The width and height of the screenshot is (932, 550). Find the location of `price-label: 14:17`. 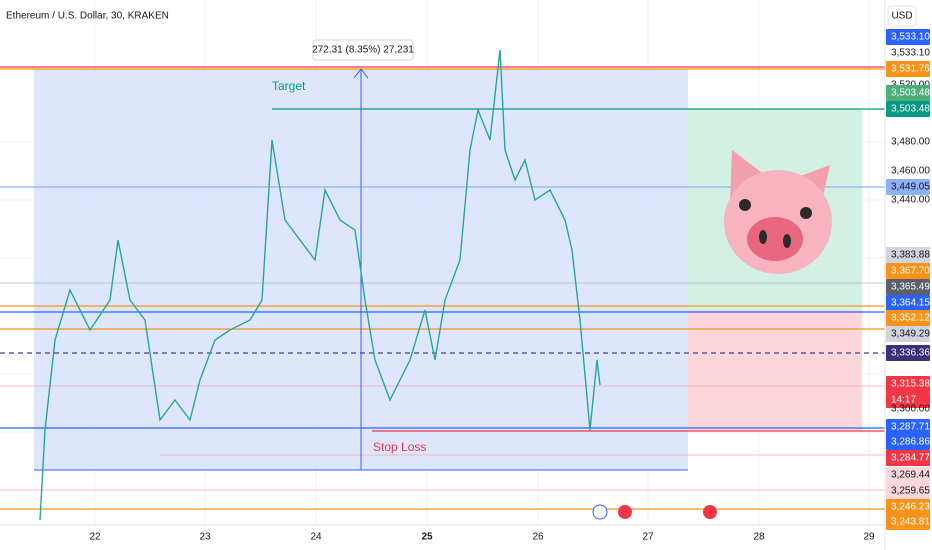

price-label: 14:17 is located at coordinates (903, 400).